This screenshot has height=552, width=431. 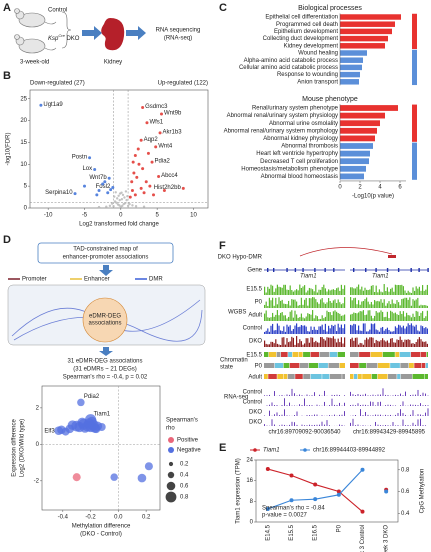 What do you see at coordinates (7, 8) in the screenshot?
I see `panel-label: A` at bounding box center [7, 8].